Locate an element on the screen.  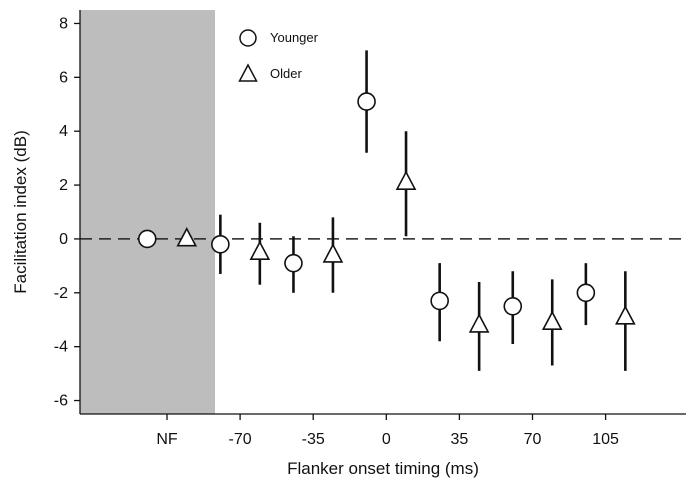
y-tick-label: -2 is located at coordinates (61, 293).